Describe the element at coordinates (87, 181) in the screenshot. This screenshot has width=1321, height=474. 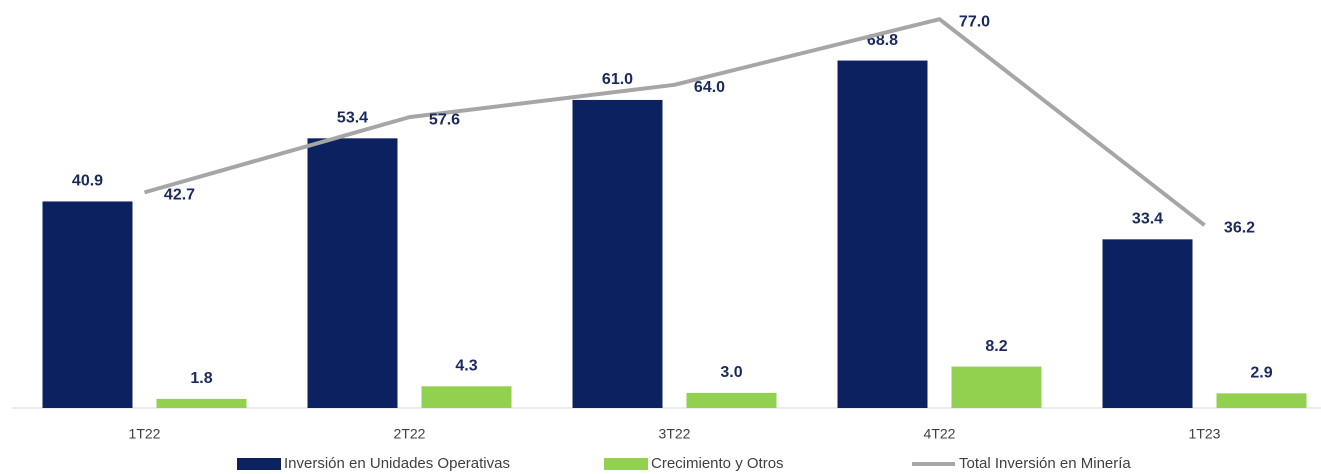
I see `data-label: 40.9` at that location.